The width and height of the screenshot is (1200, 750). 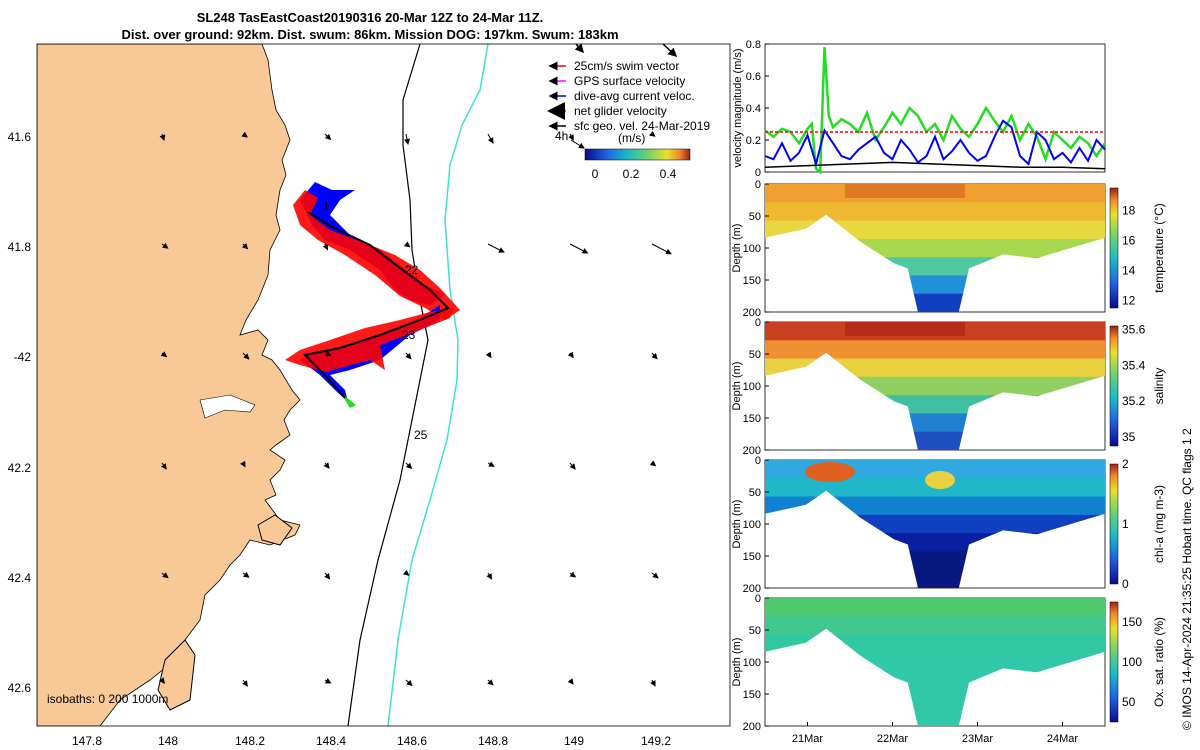 What do you see at coordinates (1187, 462) in the screenshot?
I see `qc-flags-label: QC flags 1 2` at bounding box center [1187, 462].